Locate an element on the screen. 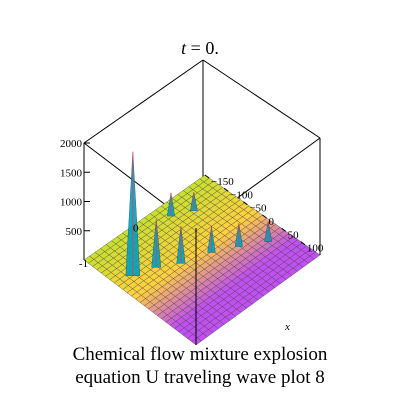 The width and height of the screenshot is (400, 400). z-axis: 2000 1500 1000 500 is located at coordinates (75, 188).